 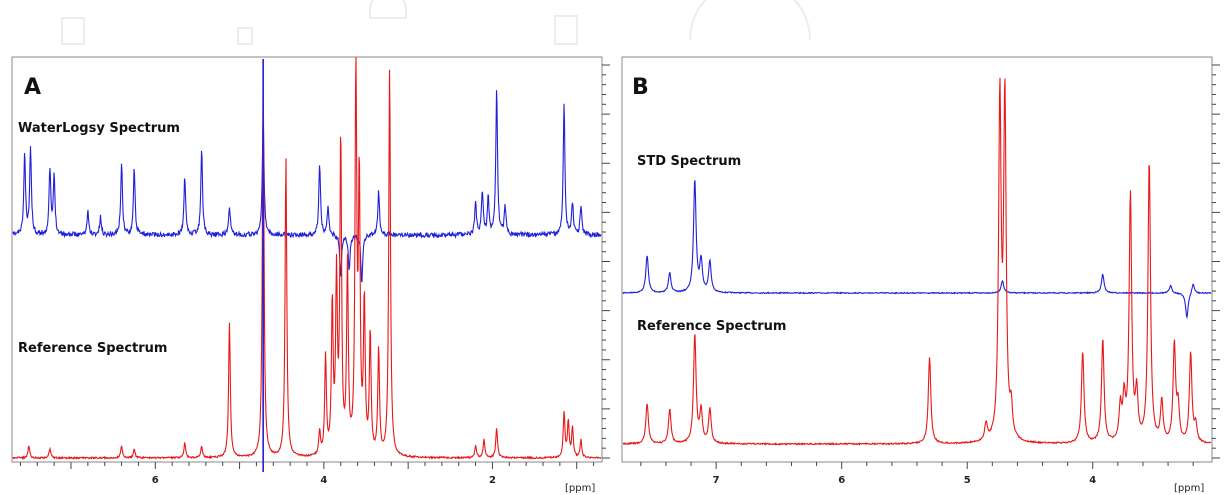 What do you see at coordinates (1189, 488) in the screenshot?
I see `panel-b-x-unit: [ppm]` at bounding box center [1189, 488].